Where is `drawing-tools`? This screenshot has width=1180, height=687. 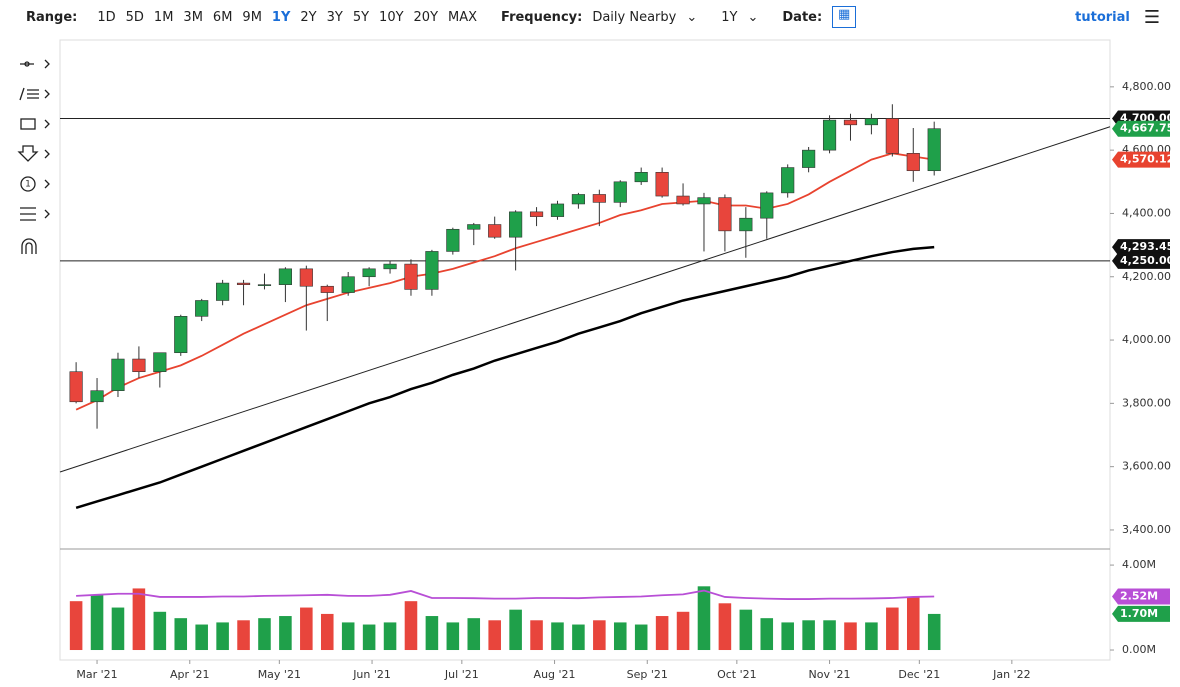 drawing-tools is located at coordinates (33, 156).